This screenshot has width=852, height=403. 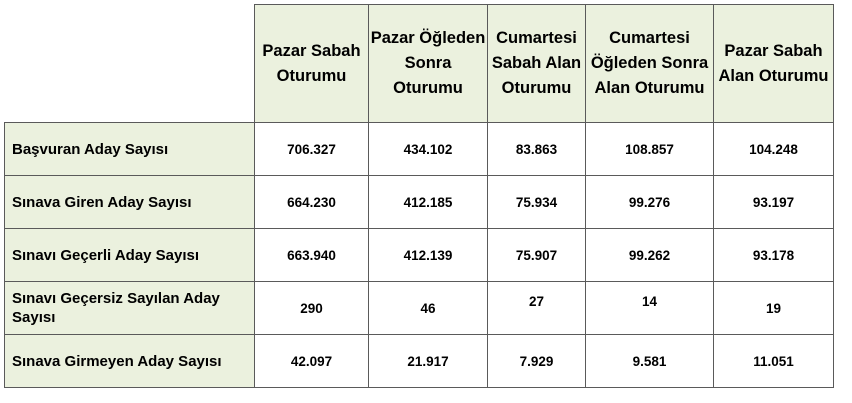 I want to click on table-cell: 93.197, so click(x=773, y=202).